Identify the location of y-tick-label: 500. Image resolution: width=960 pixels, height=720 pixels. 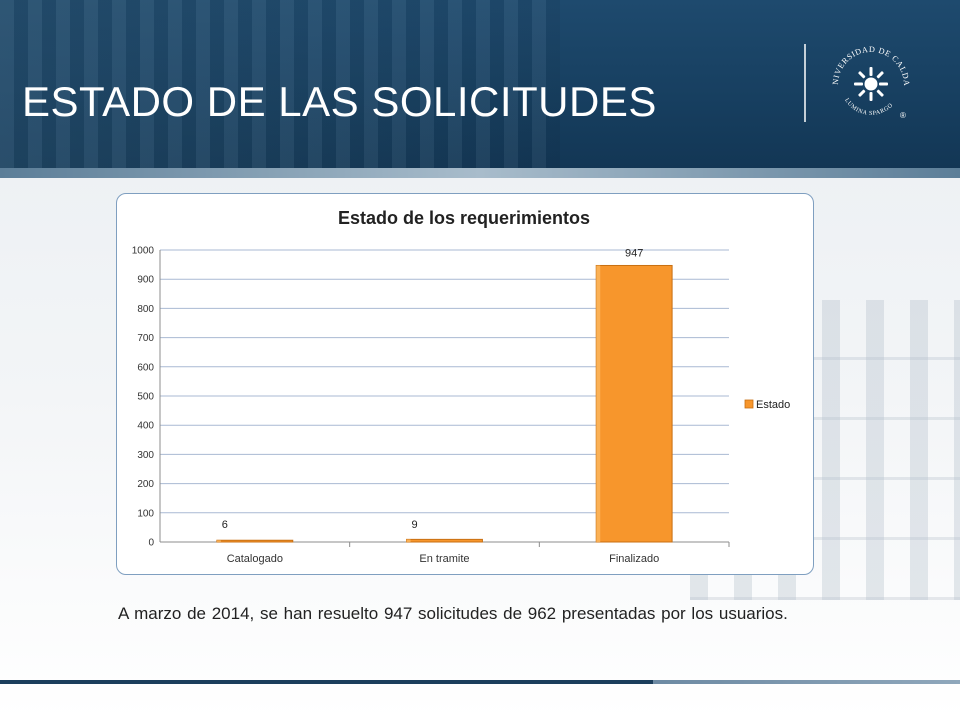
(145, 397).